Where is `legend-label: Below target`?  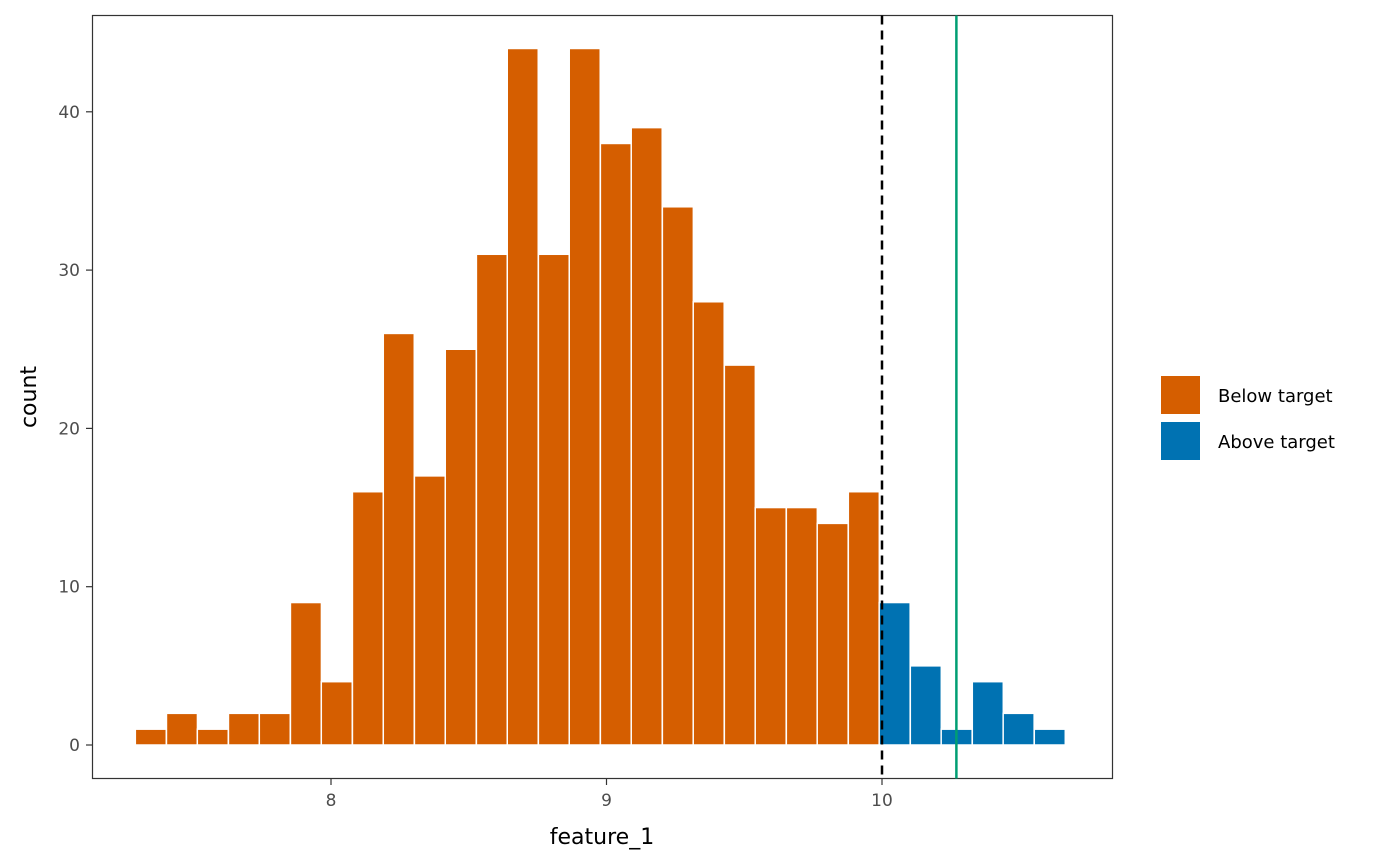
legend-label: Below target is located at coordinates (1275, 396).